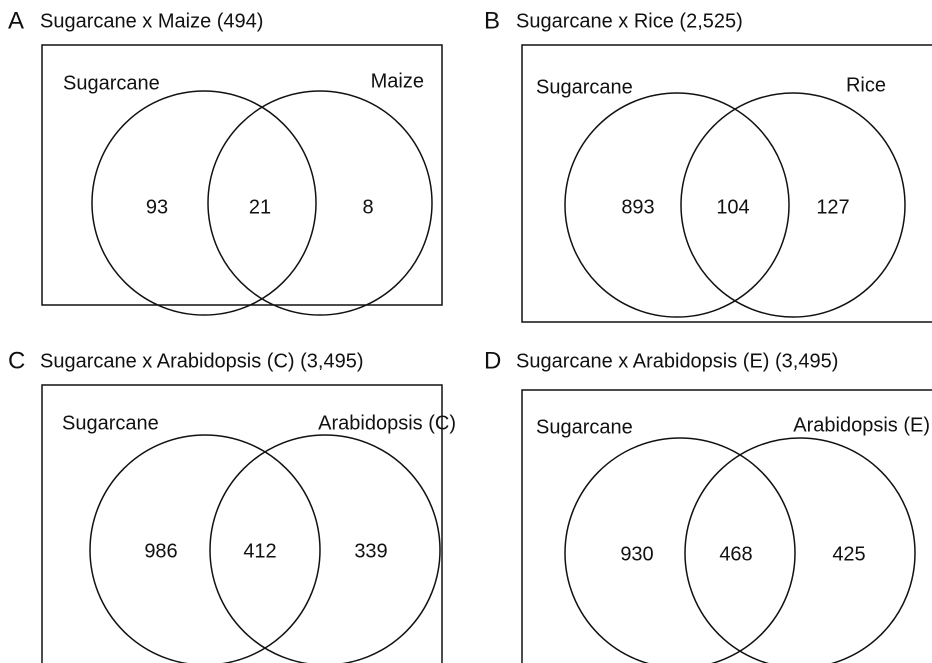 Image resolution: width=932 pixels, height=663 pixels. What do you see at coordinates (202, 361) in the screenshot?
I see `panel-title: Sugarcane x Arabidopsis (C) (3,495)` at bounding box center [202, 361].